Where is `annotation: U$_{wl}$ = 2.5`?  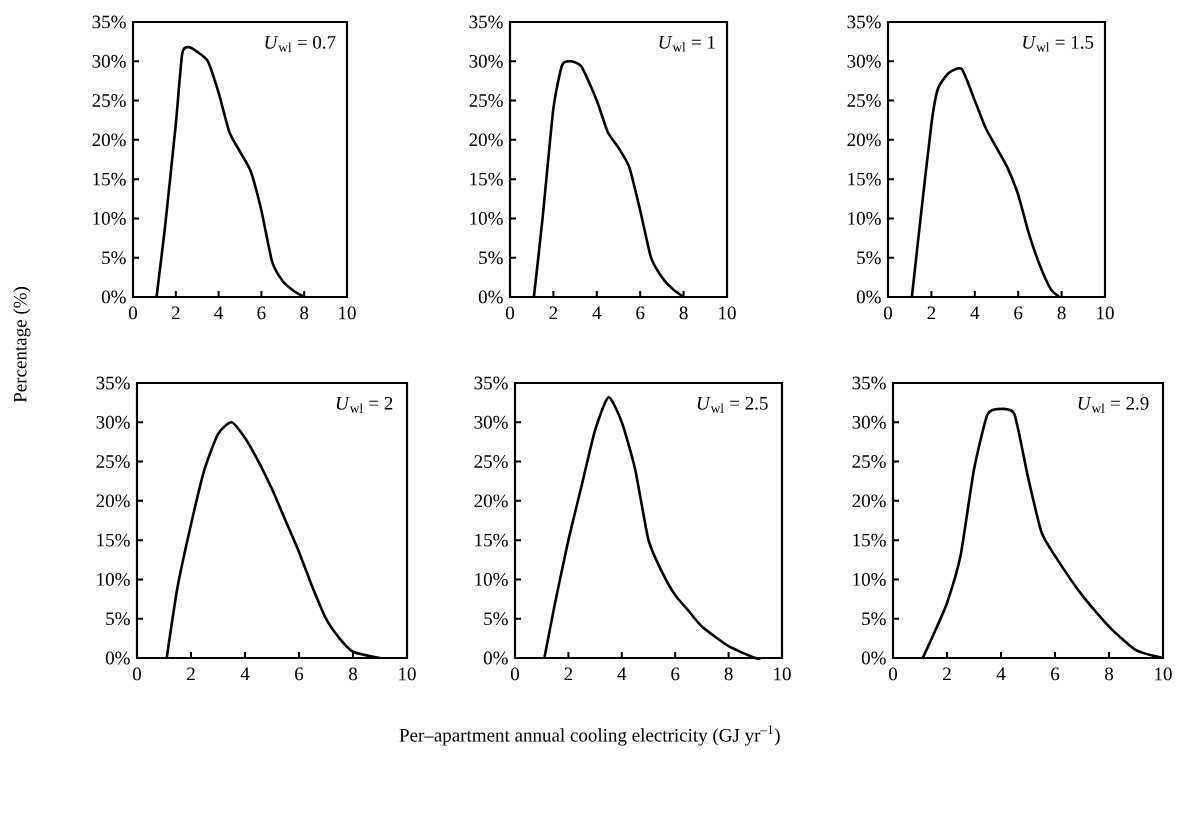
annotation: U$_{wl}$ = 2.5 is located at coordinates (732, 404).